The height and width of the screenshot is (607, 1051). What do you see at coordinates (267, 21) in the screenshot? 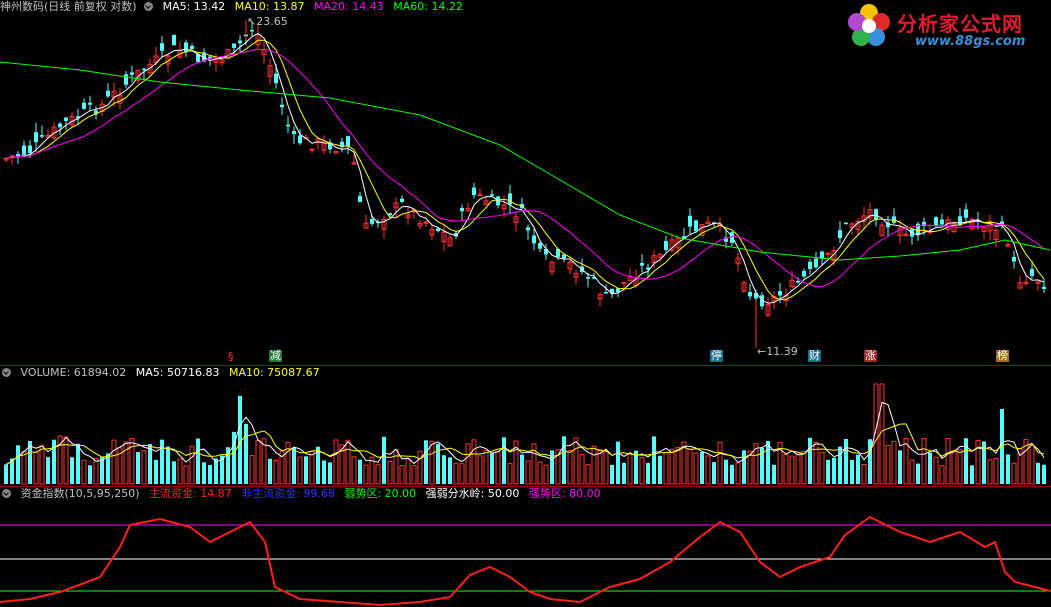
I see `high-price-label: ↖23.65` at bounding box center [267, 21].